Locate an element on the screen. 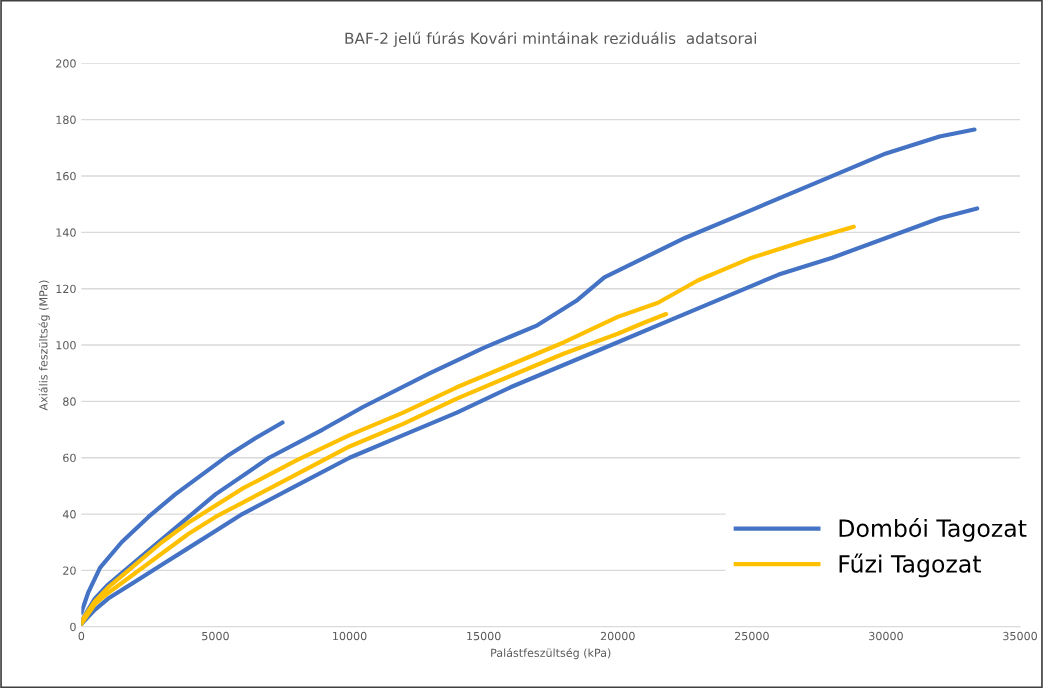  x-tick-label: 5000 is located at coordinates (215, 636).